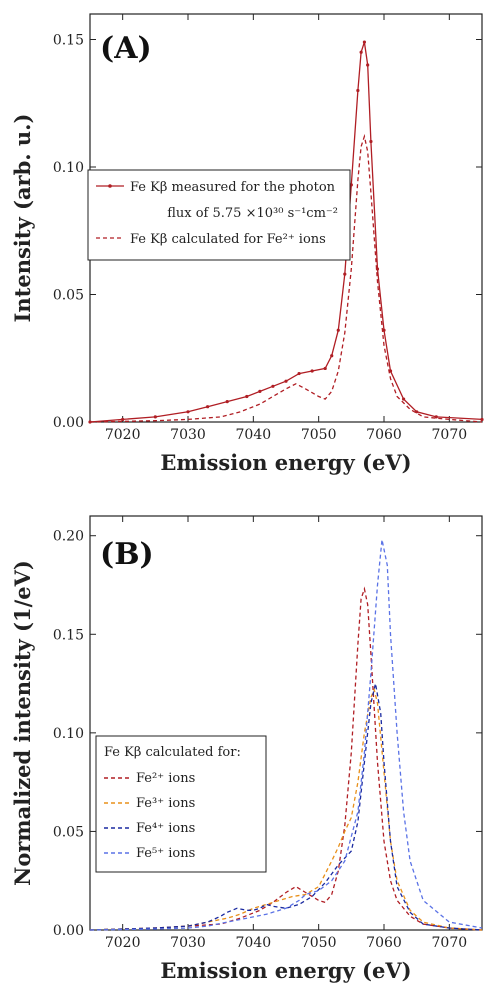 This screenshot has height=988, width=490. What do you see at coordinates (110, 186) in the screenshot?
I see `legend-measured-marker` at bounding box center [110, 186].